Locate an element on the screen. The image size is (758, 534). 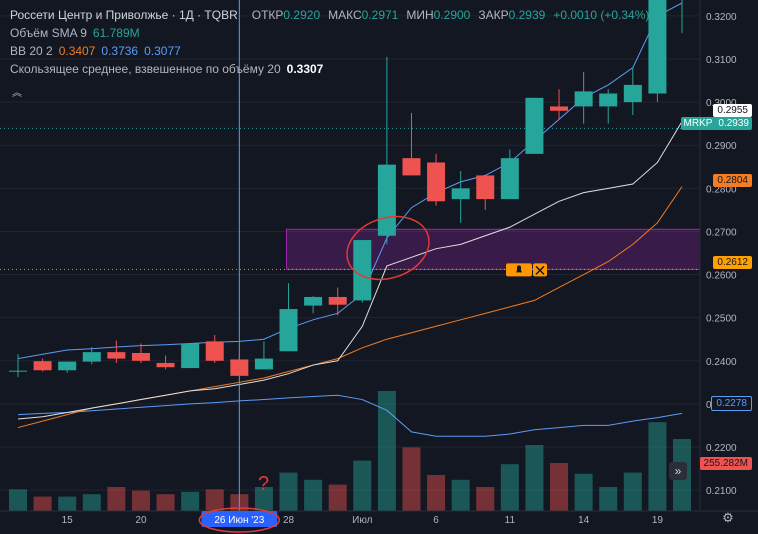
x-tick-label: 28 is located at coordinates (289, 520).